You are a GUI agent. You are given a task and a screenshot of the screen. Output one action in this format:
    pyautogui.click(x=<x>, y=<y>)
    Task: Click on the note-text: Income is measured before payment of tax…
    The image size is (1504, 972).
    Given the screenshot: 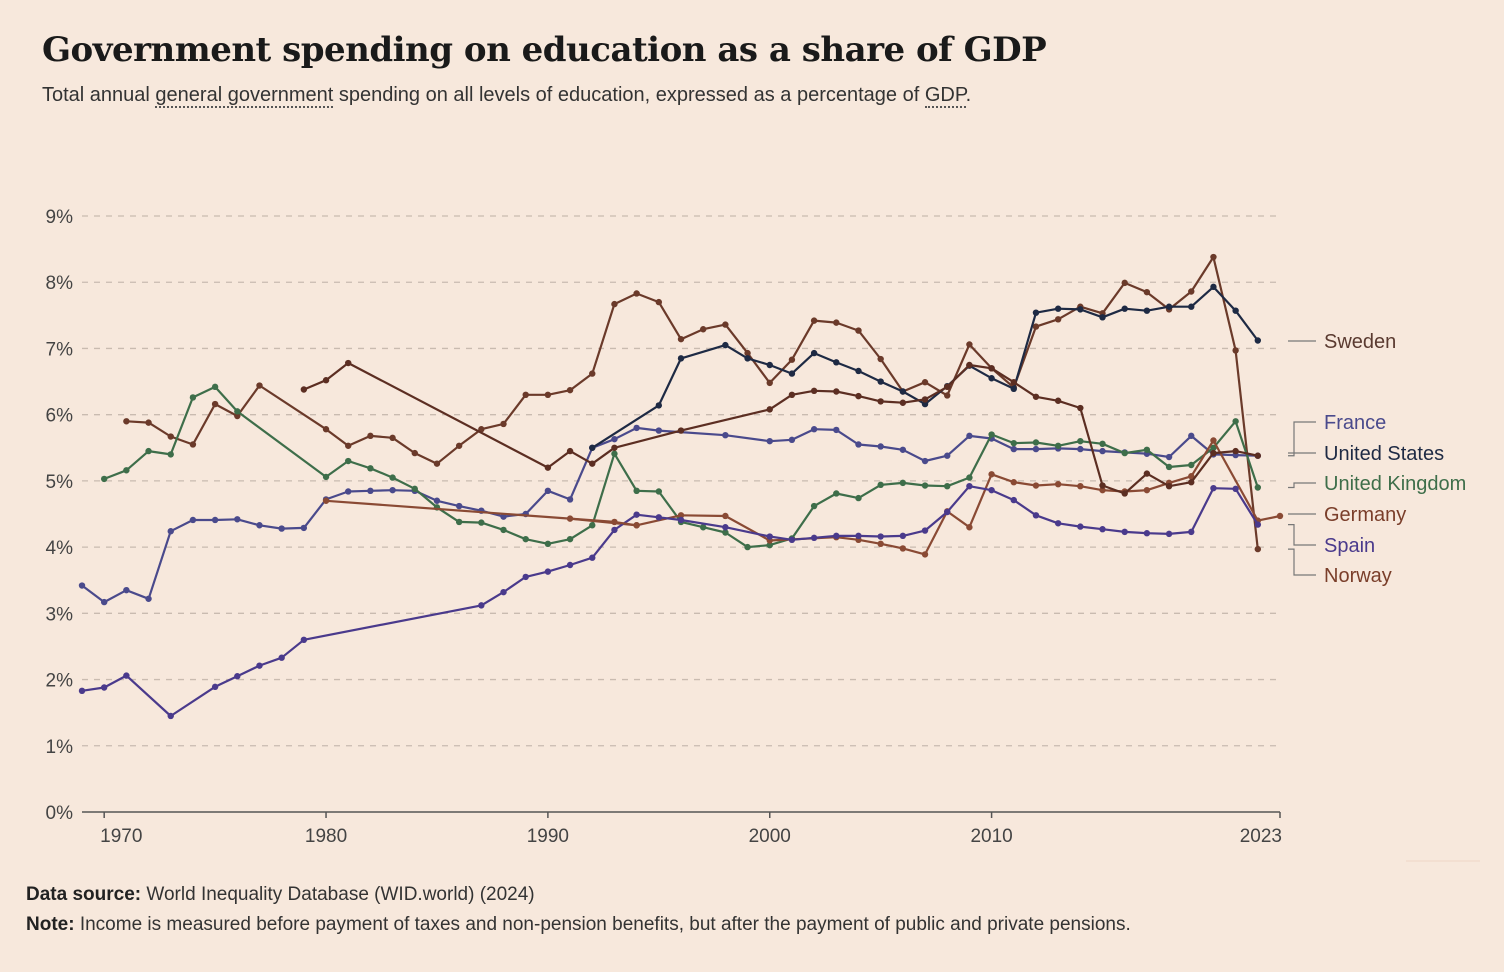 What is the action you would take?
    pyautogui.click(x=602, y=924)
    